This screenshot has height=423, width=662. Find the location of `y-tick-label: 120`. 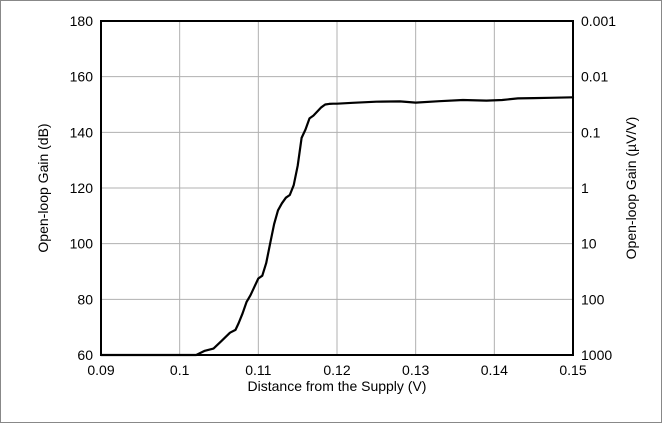

y-tick-label: 120 is located at coordinates (82, 188).